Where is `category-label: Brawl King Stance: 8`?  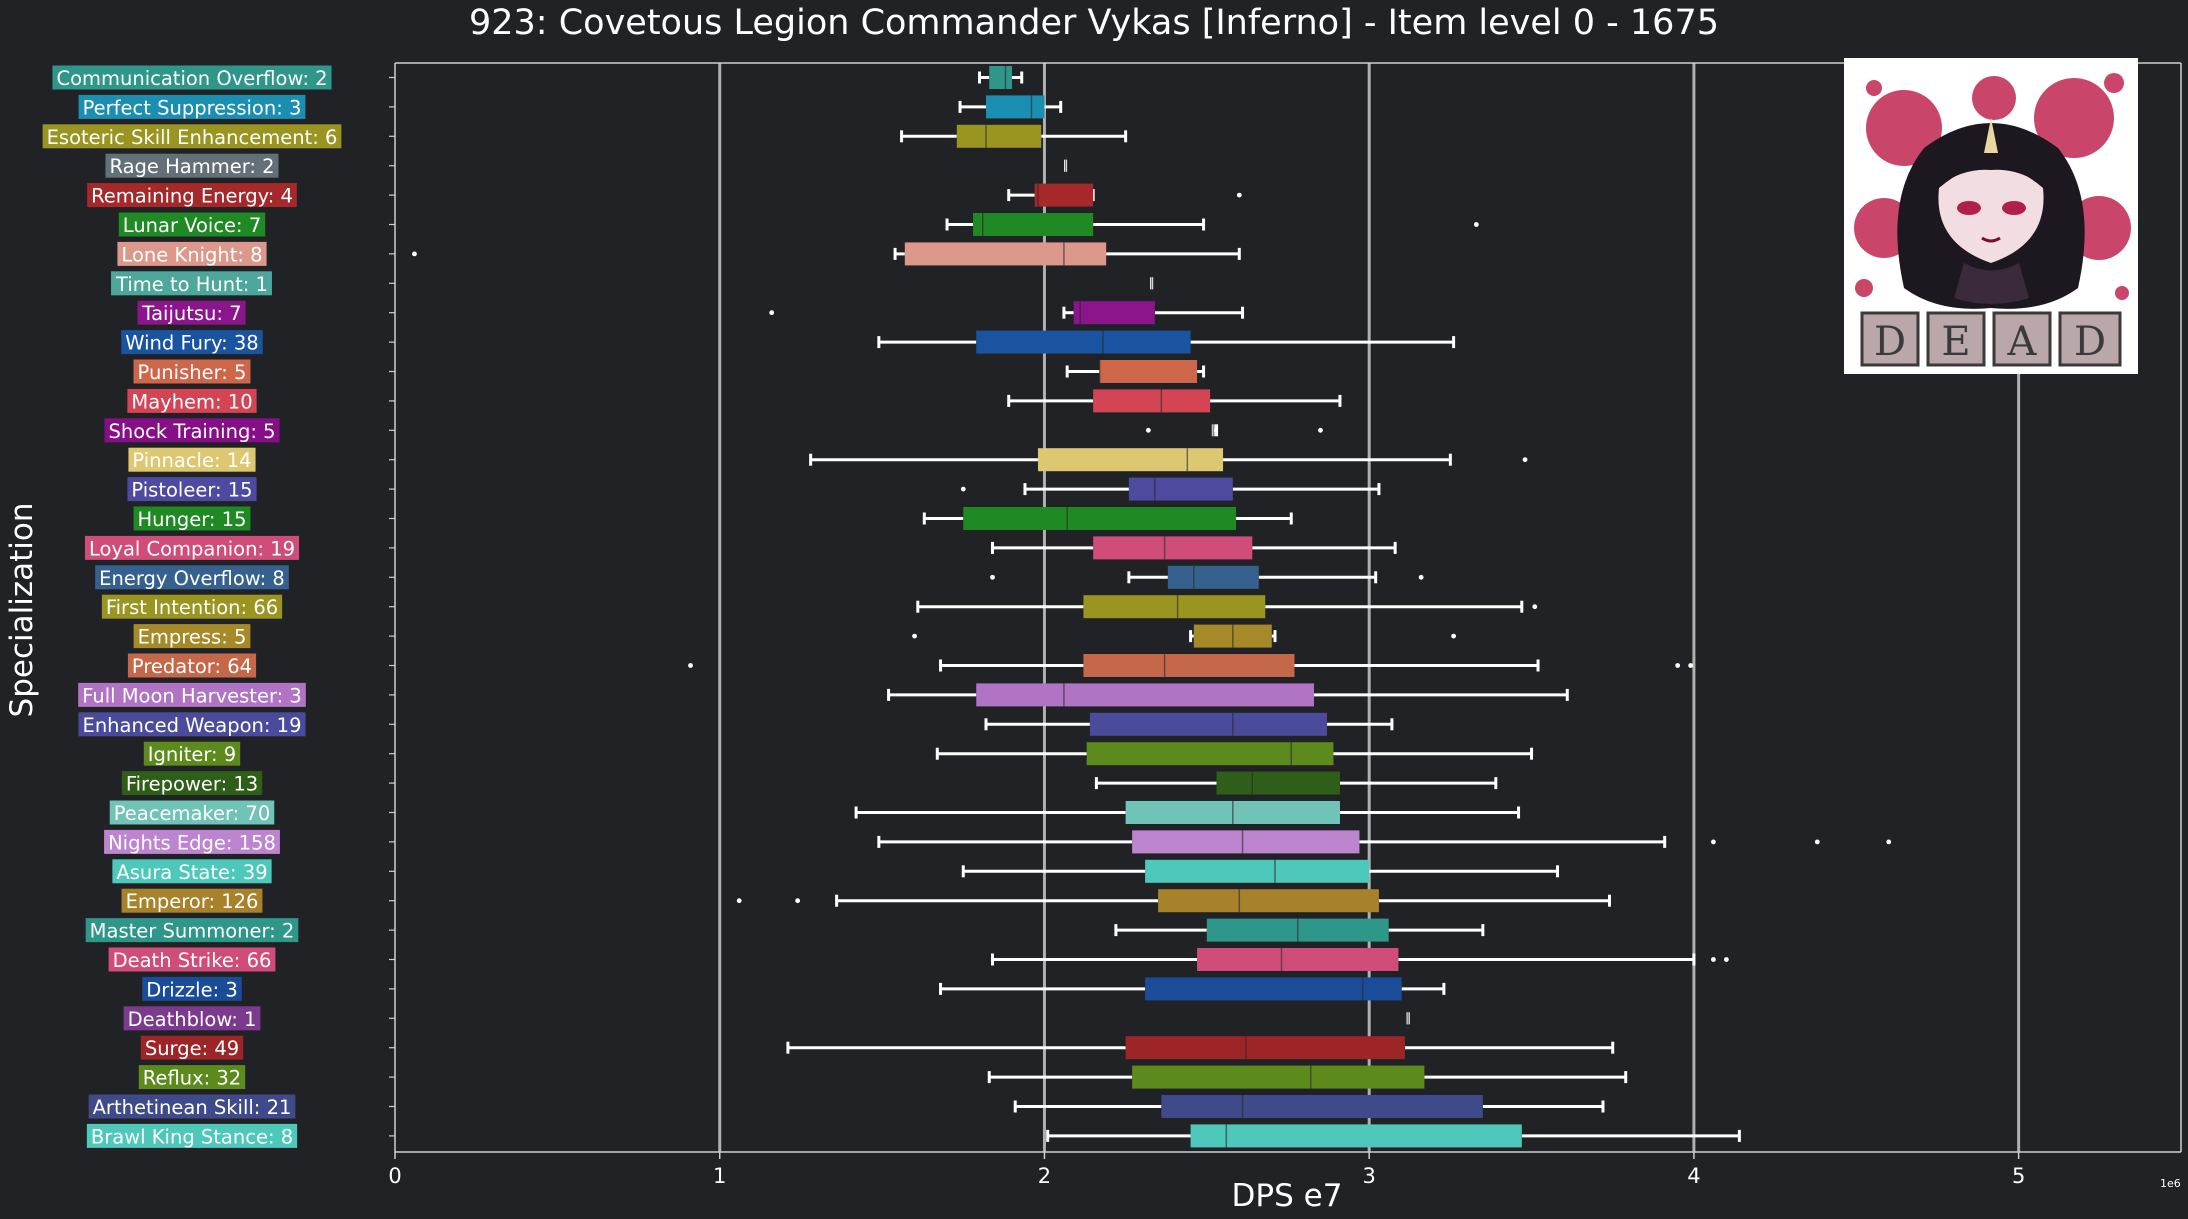 category-label: Brawl King Stance: 8 is located at coordinates (192, 1135).